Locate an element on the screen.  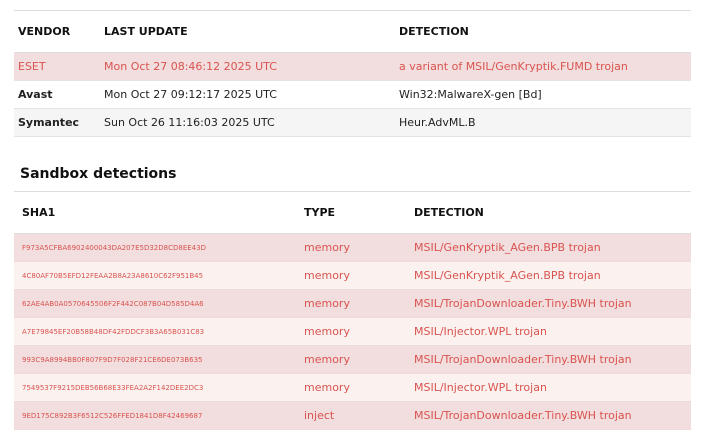
sha1-hash: 7549537F9215DEB56B68E33FEA2A2F142DEE2DC3 is located at coordinates (157, 387).